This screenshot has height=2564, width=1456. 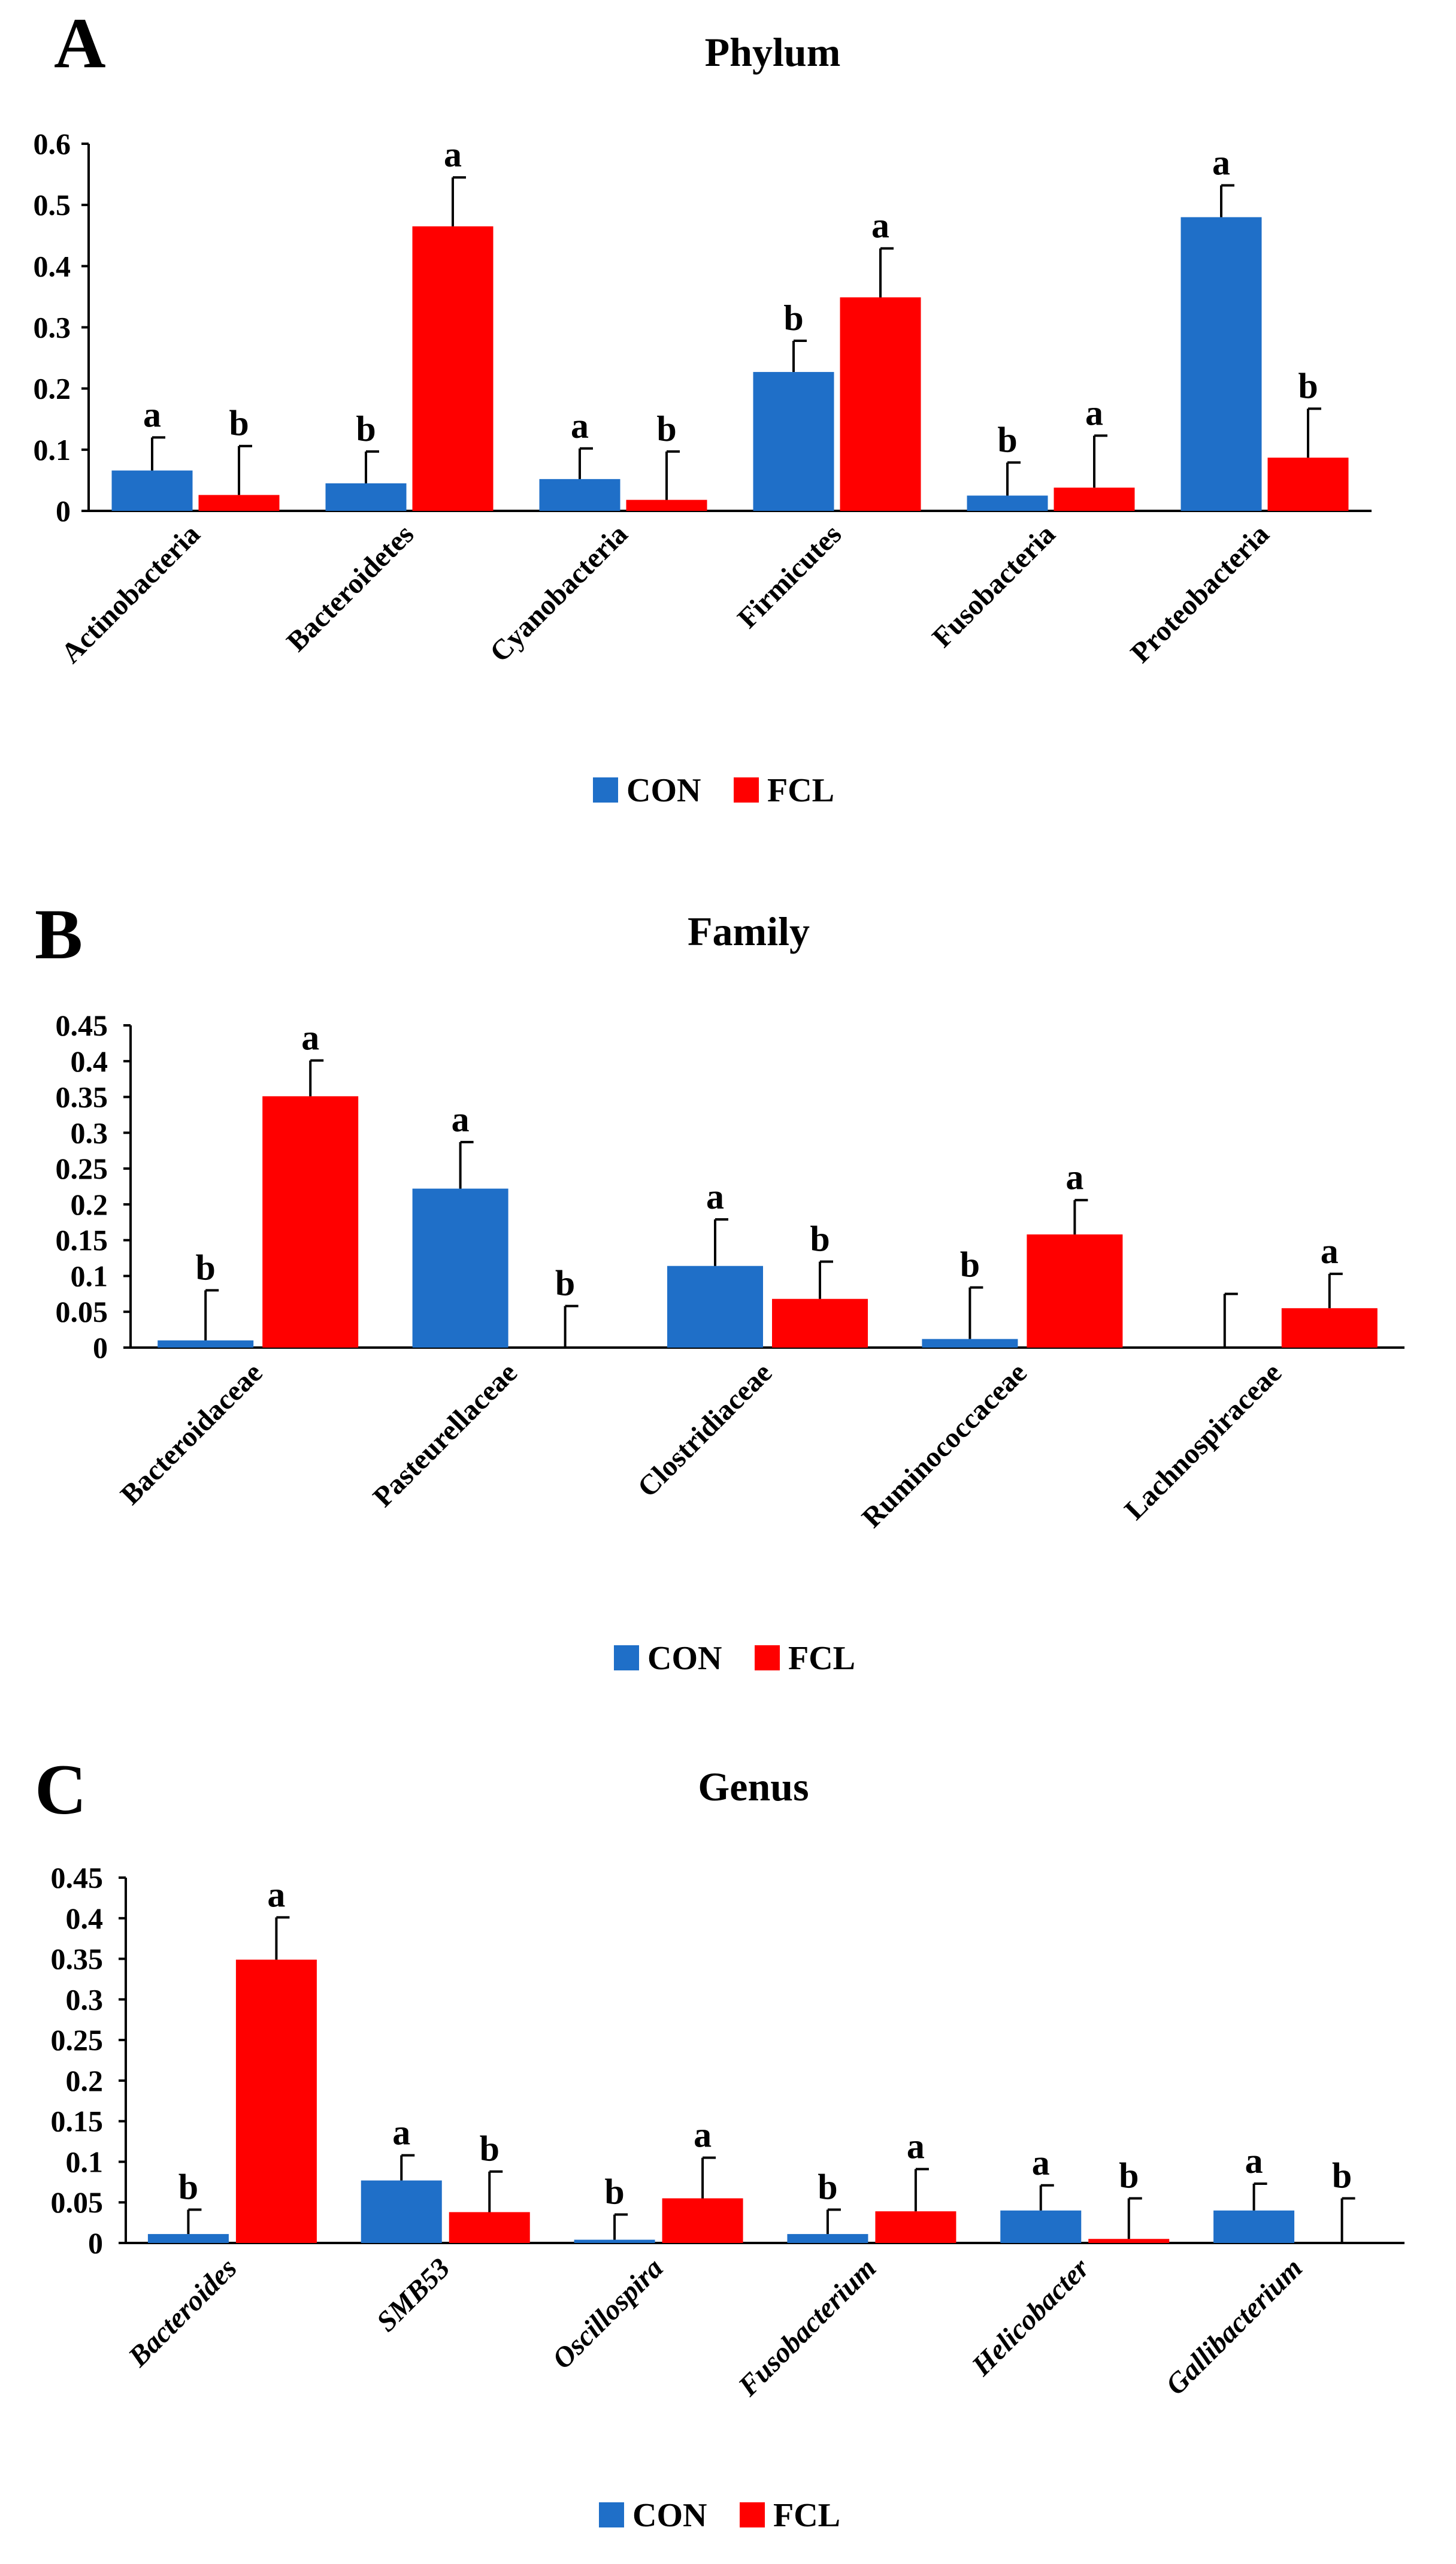 I want to click on x-tick-label: Helicobacter, so click(x=1030, y=2316).